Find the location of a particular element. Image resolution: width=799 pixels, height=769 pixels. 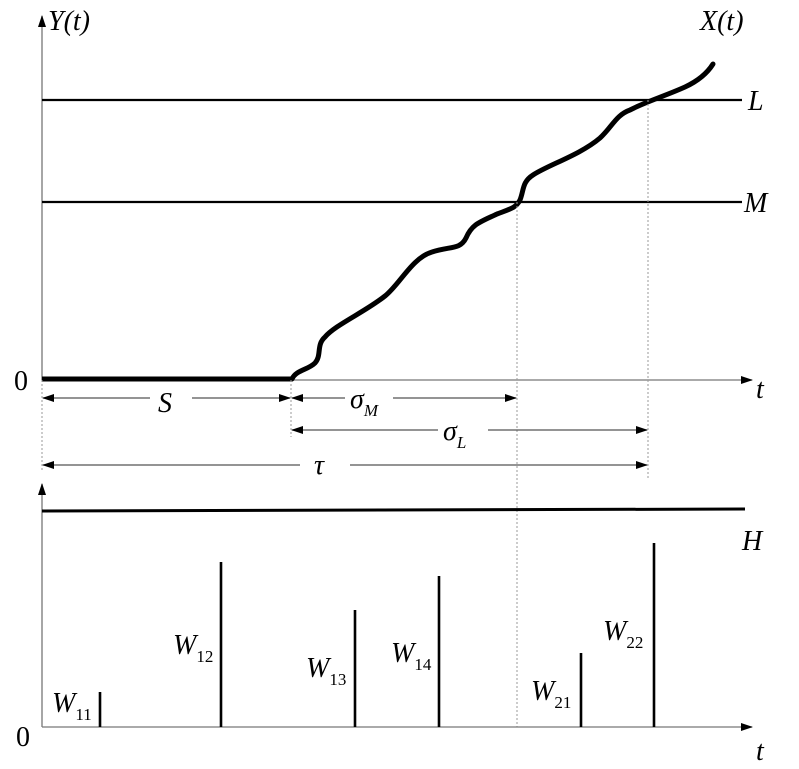

label-W12: W12 is located at coordinates (193, 648).